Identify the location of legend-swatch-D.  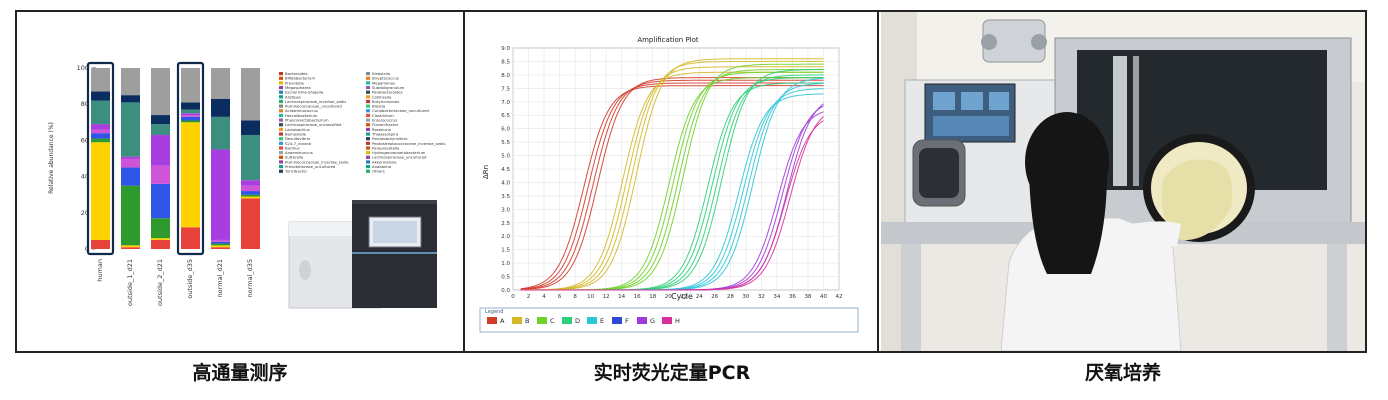
(567, 320).